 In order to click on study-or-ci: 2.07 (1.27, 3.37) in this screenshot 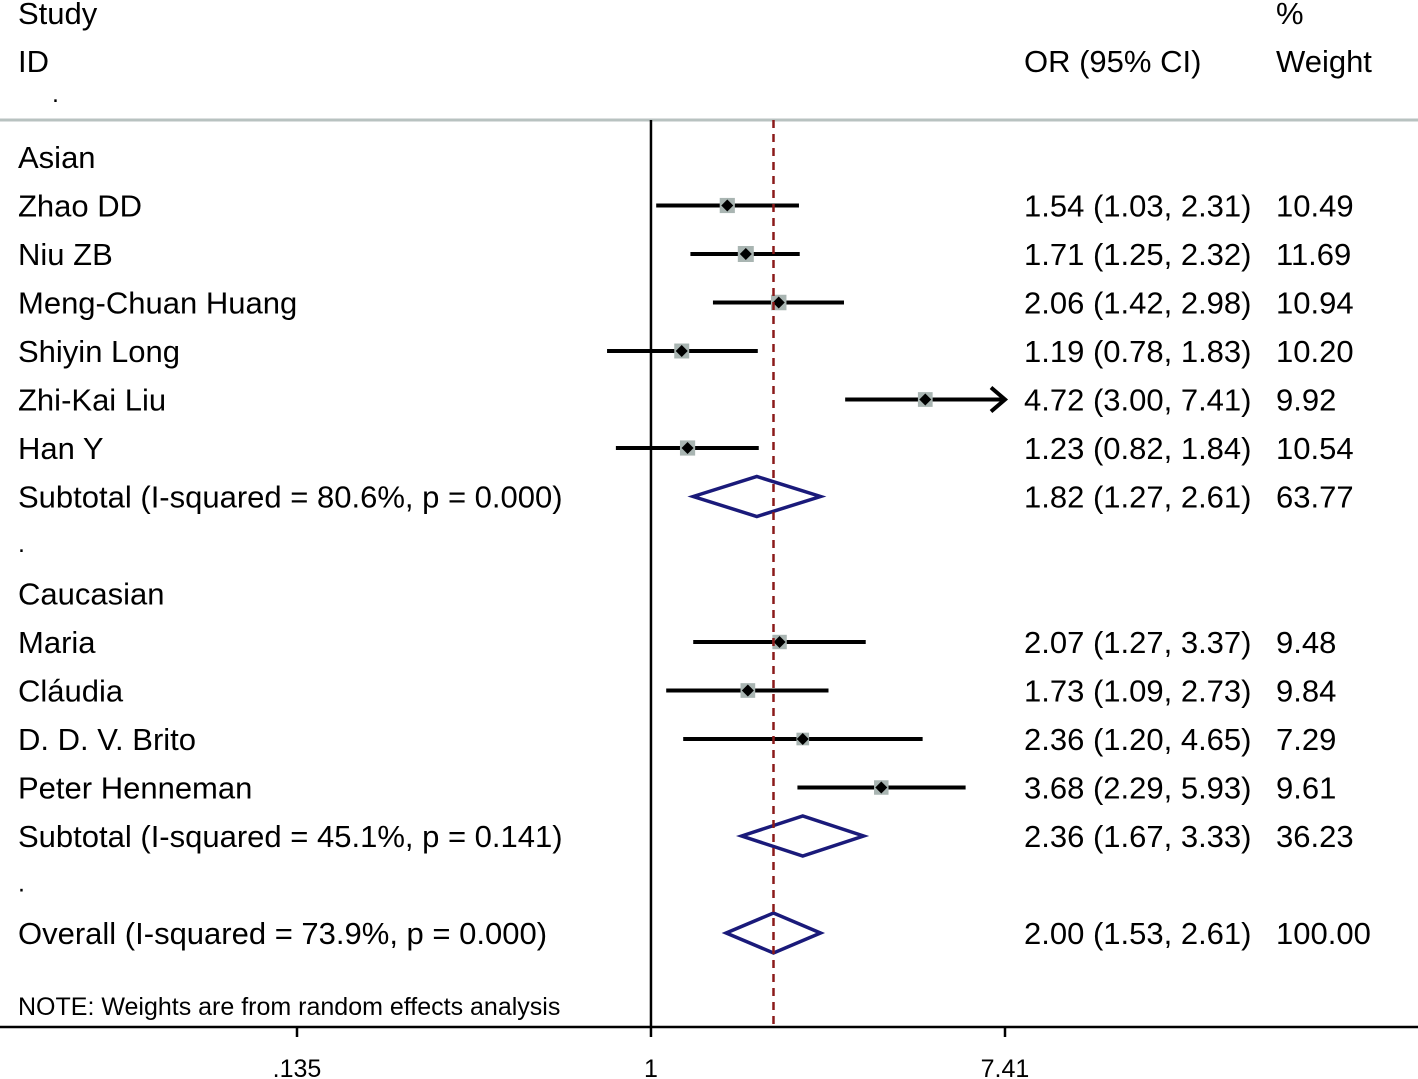, I will do `click(1138, 642)`.